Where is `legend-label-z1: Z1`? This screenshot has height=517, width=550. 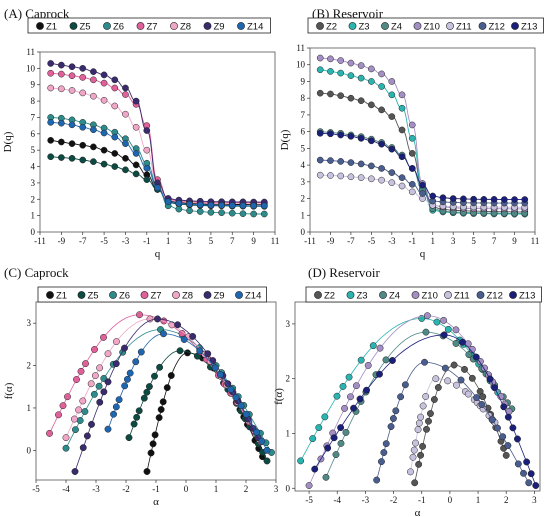
legend-label-z1: Z1 is located at coordinates (51, 27).